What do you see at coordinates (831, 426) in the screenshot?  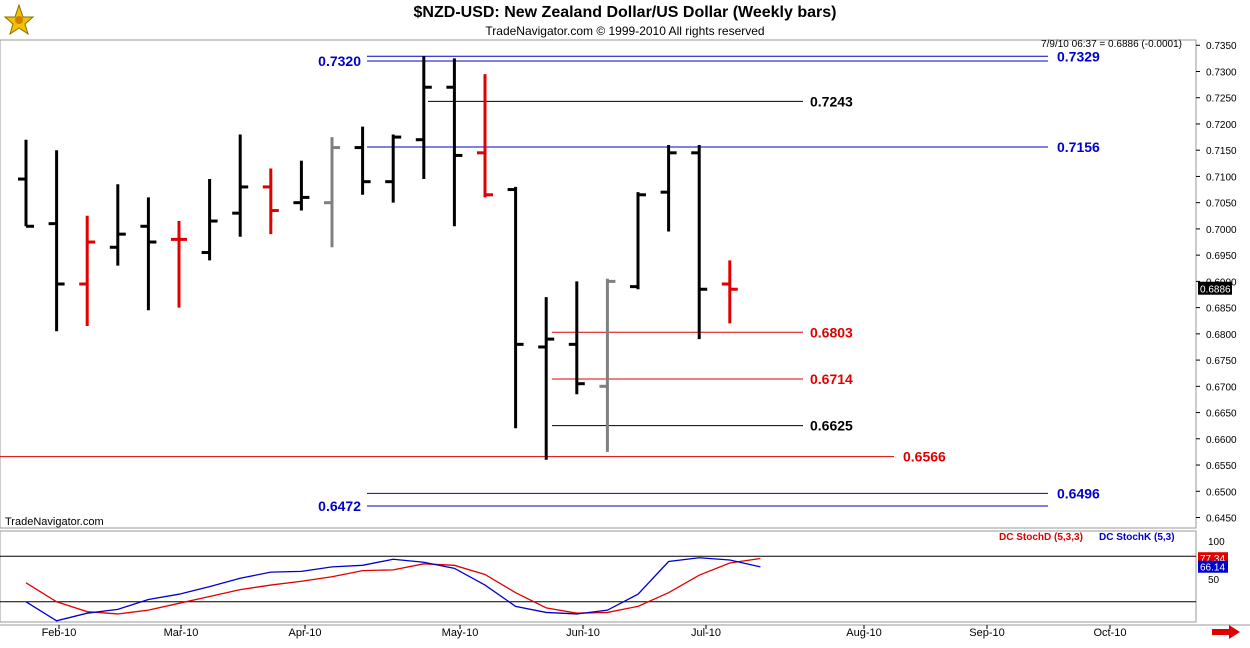 I see `level-label-0.6625: 0.6625` at bounding box center [831, 426].